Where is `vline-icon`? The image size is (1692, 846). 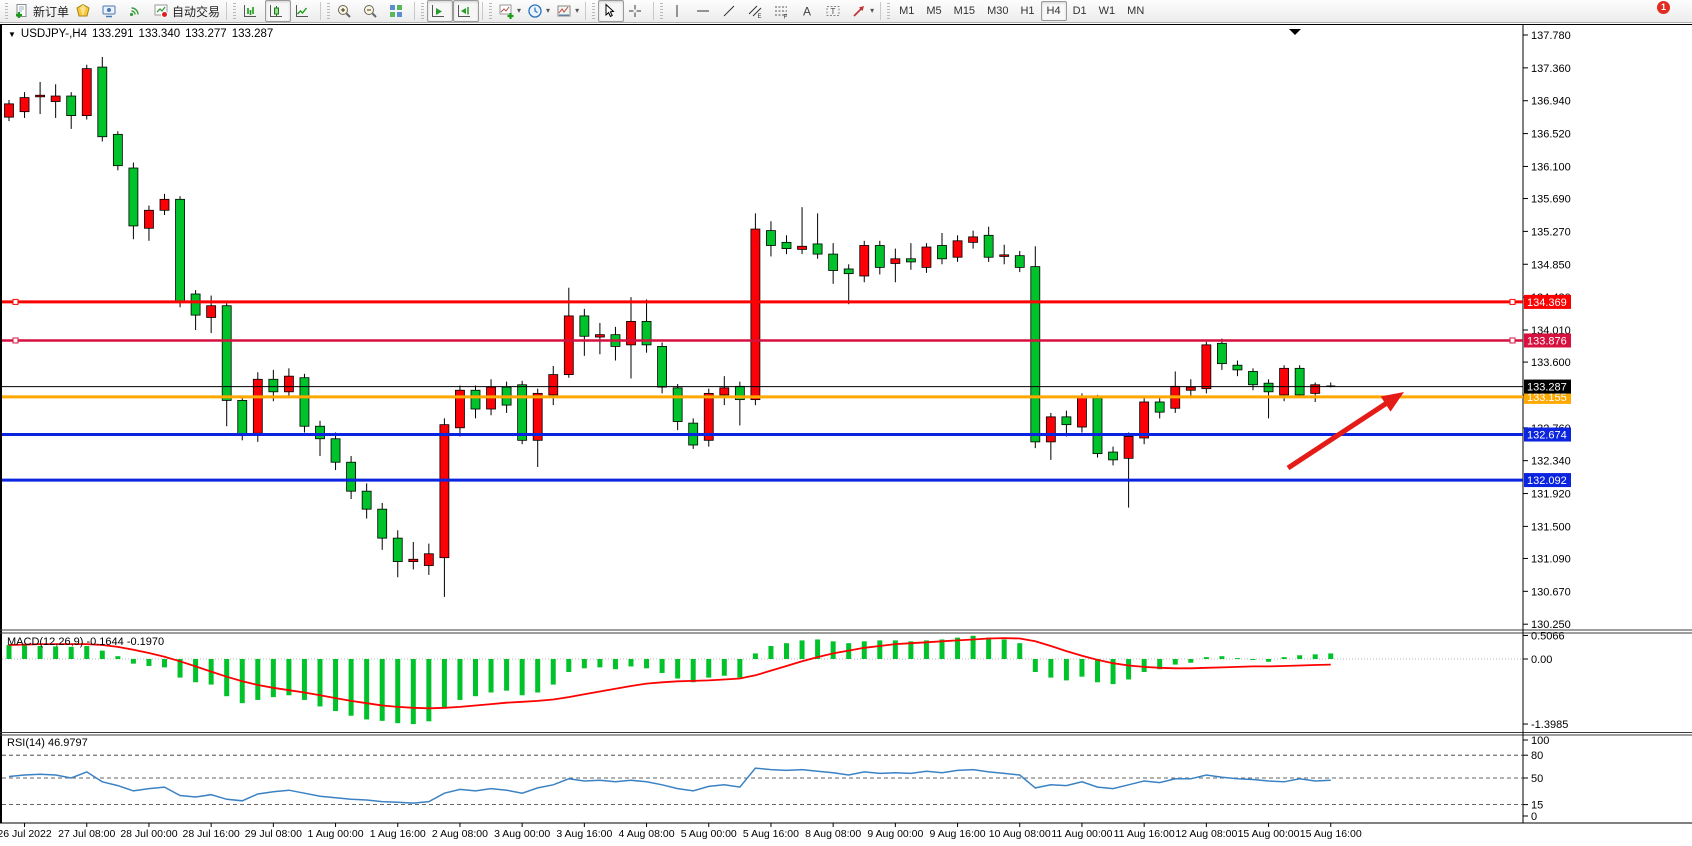
vline-icon is located at coordinates (677, 11).